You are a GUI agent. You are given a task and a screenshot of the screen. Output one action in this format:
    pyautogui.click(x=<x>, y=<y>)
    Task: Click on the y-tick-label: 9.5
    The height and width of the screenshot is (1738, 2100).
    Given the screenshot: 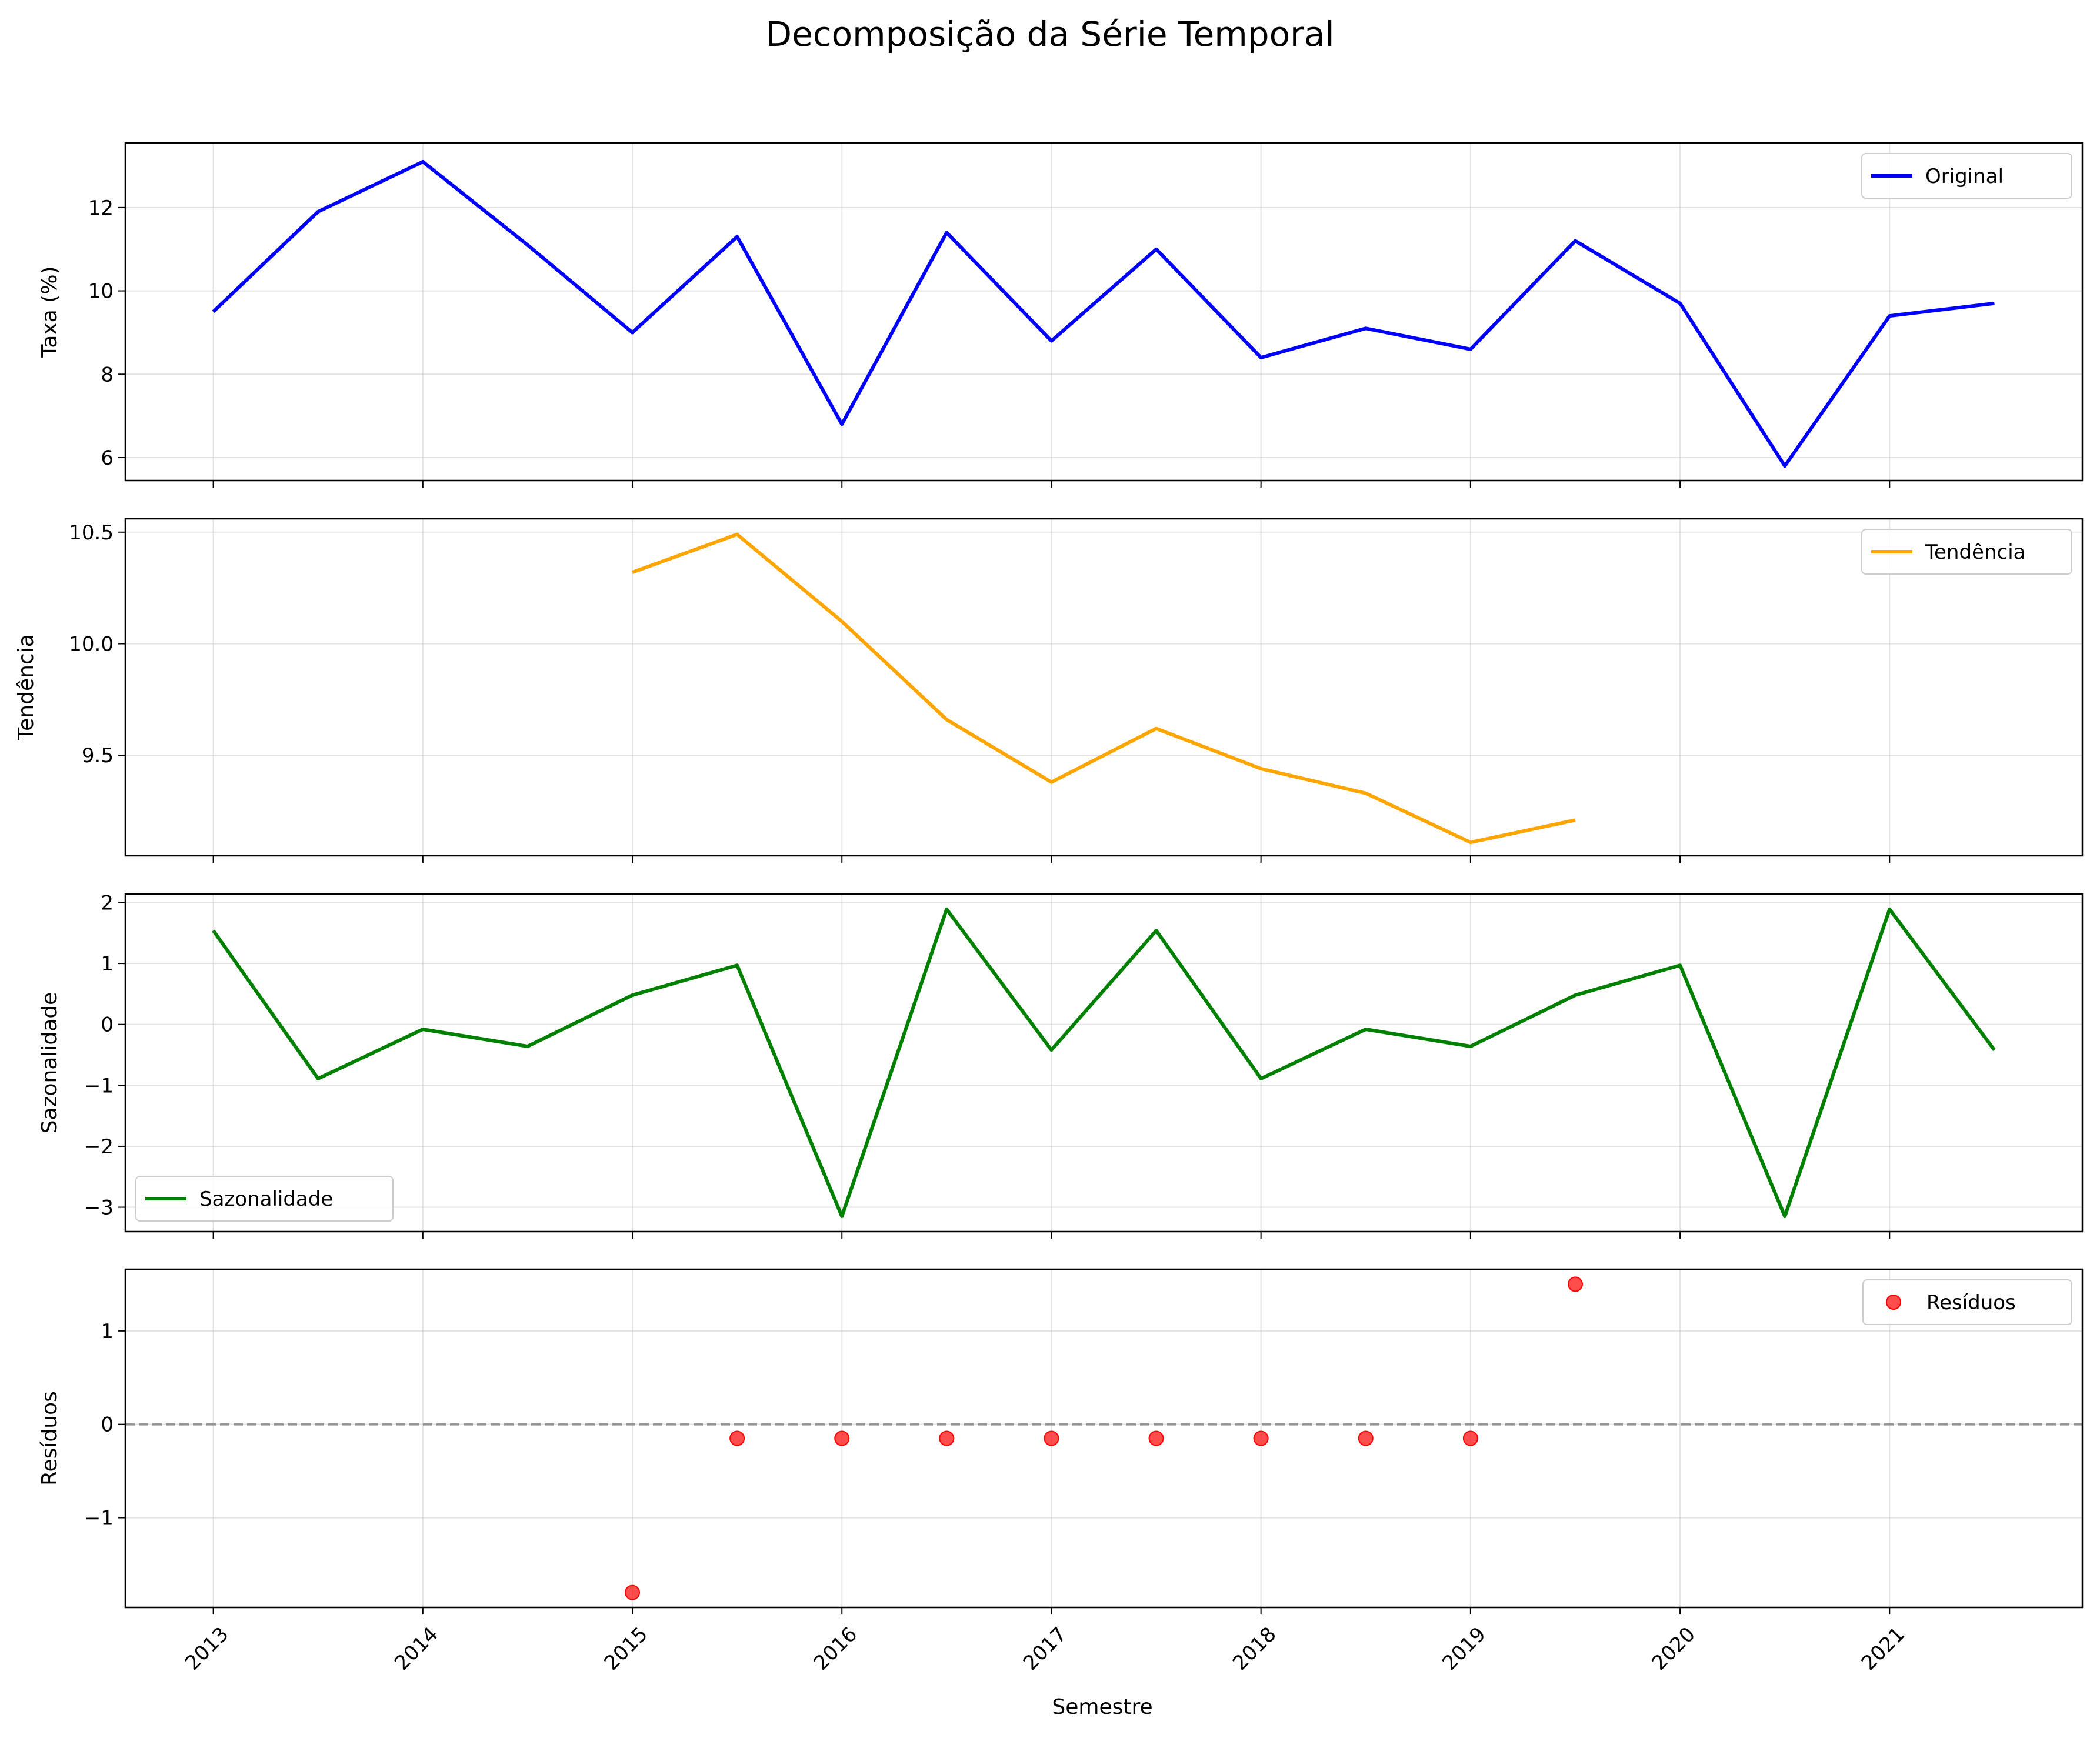 What is the action you would take?
    pyautogui.click(x=98, y=756)
    